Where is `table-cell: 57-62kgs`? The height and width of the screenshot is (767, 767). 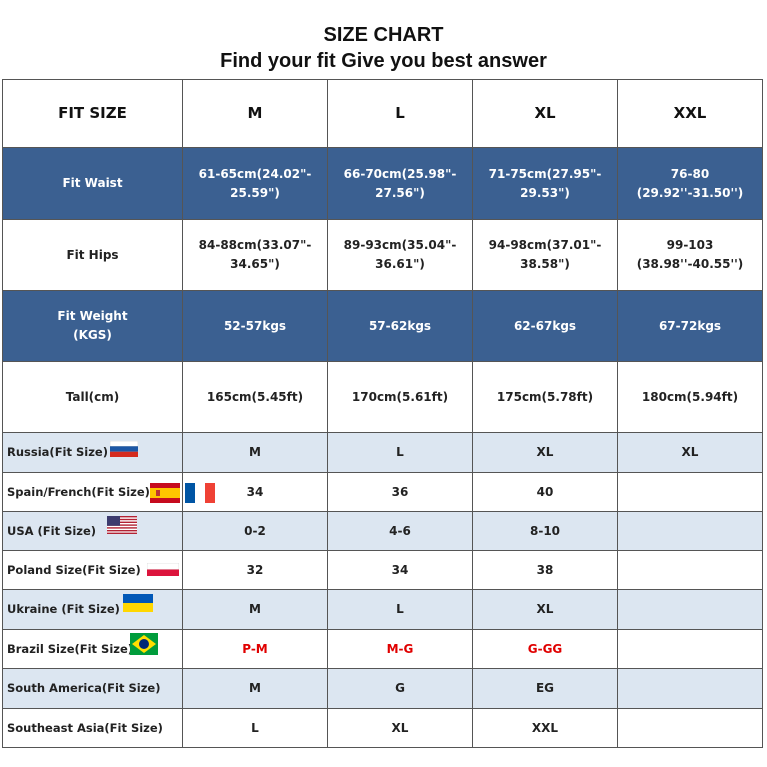 table-cell: 57-62kgs is located at coordinates (400, 326).